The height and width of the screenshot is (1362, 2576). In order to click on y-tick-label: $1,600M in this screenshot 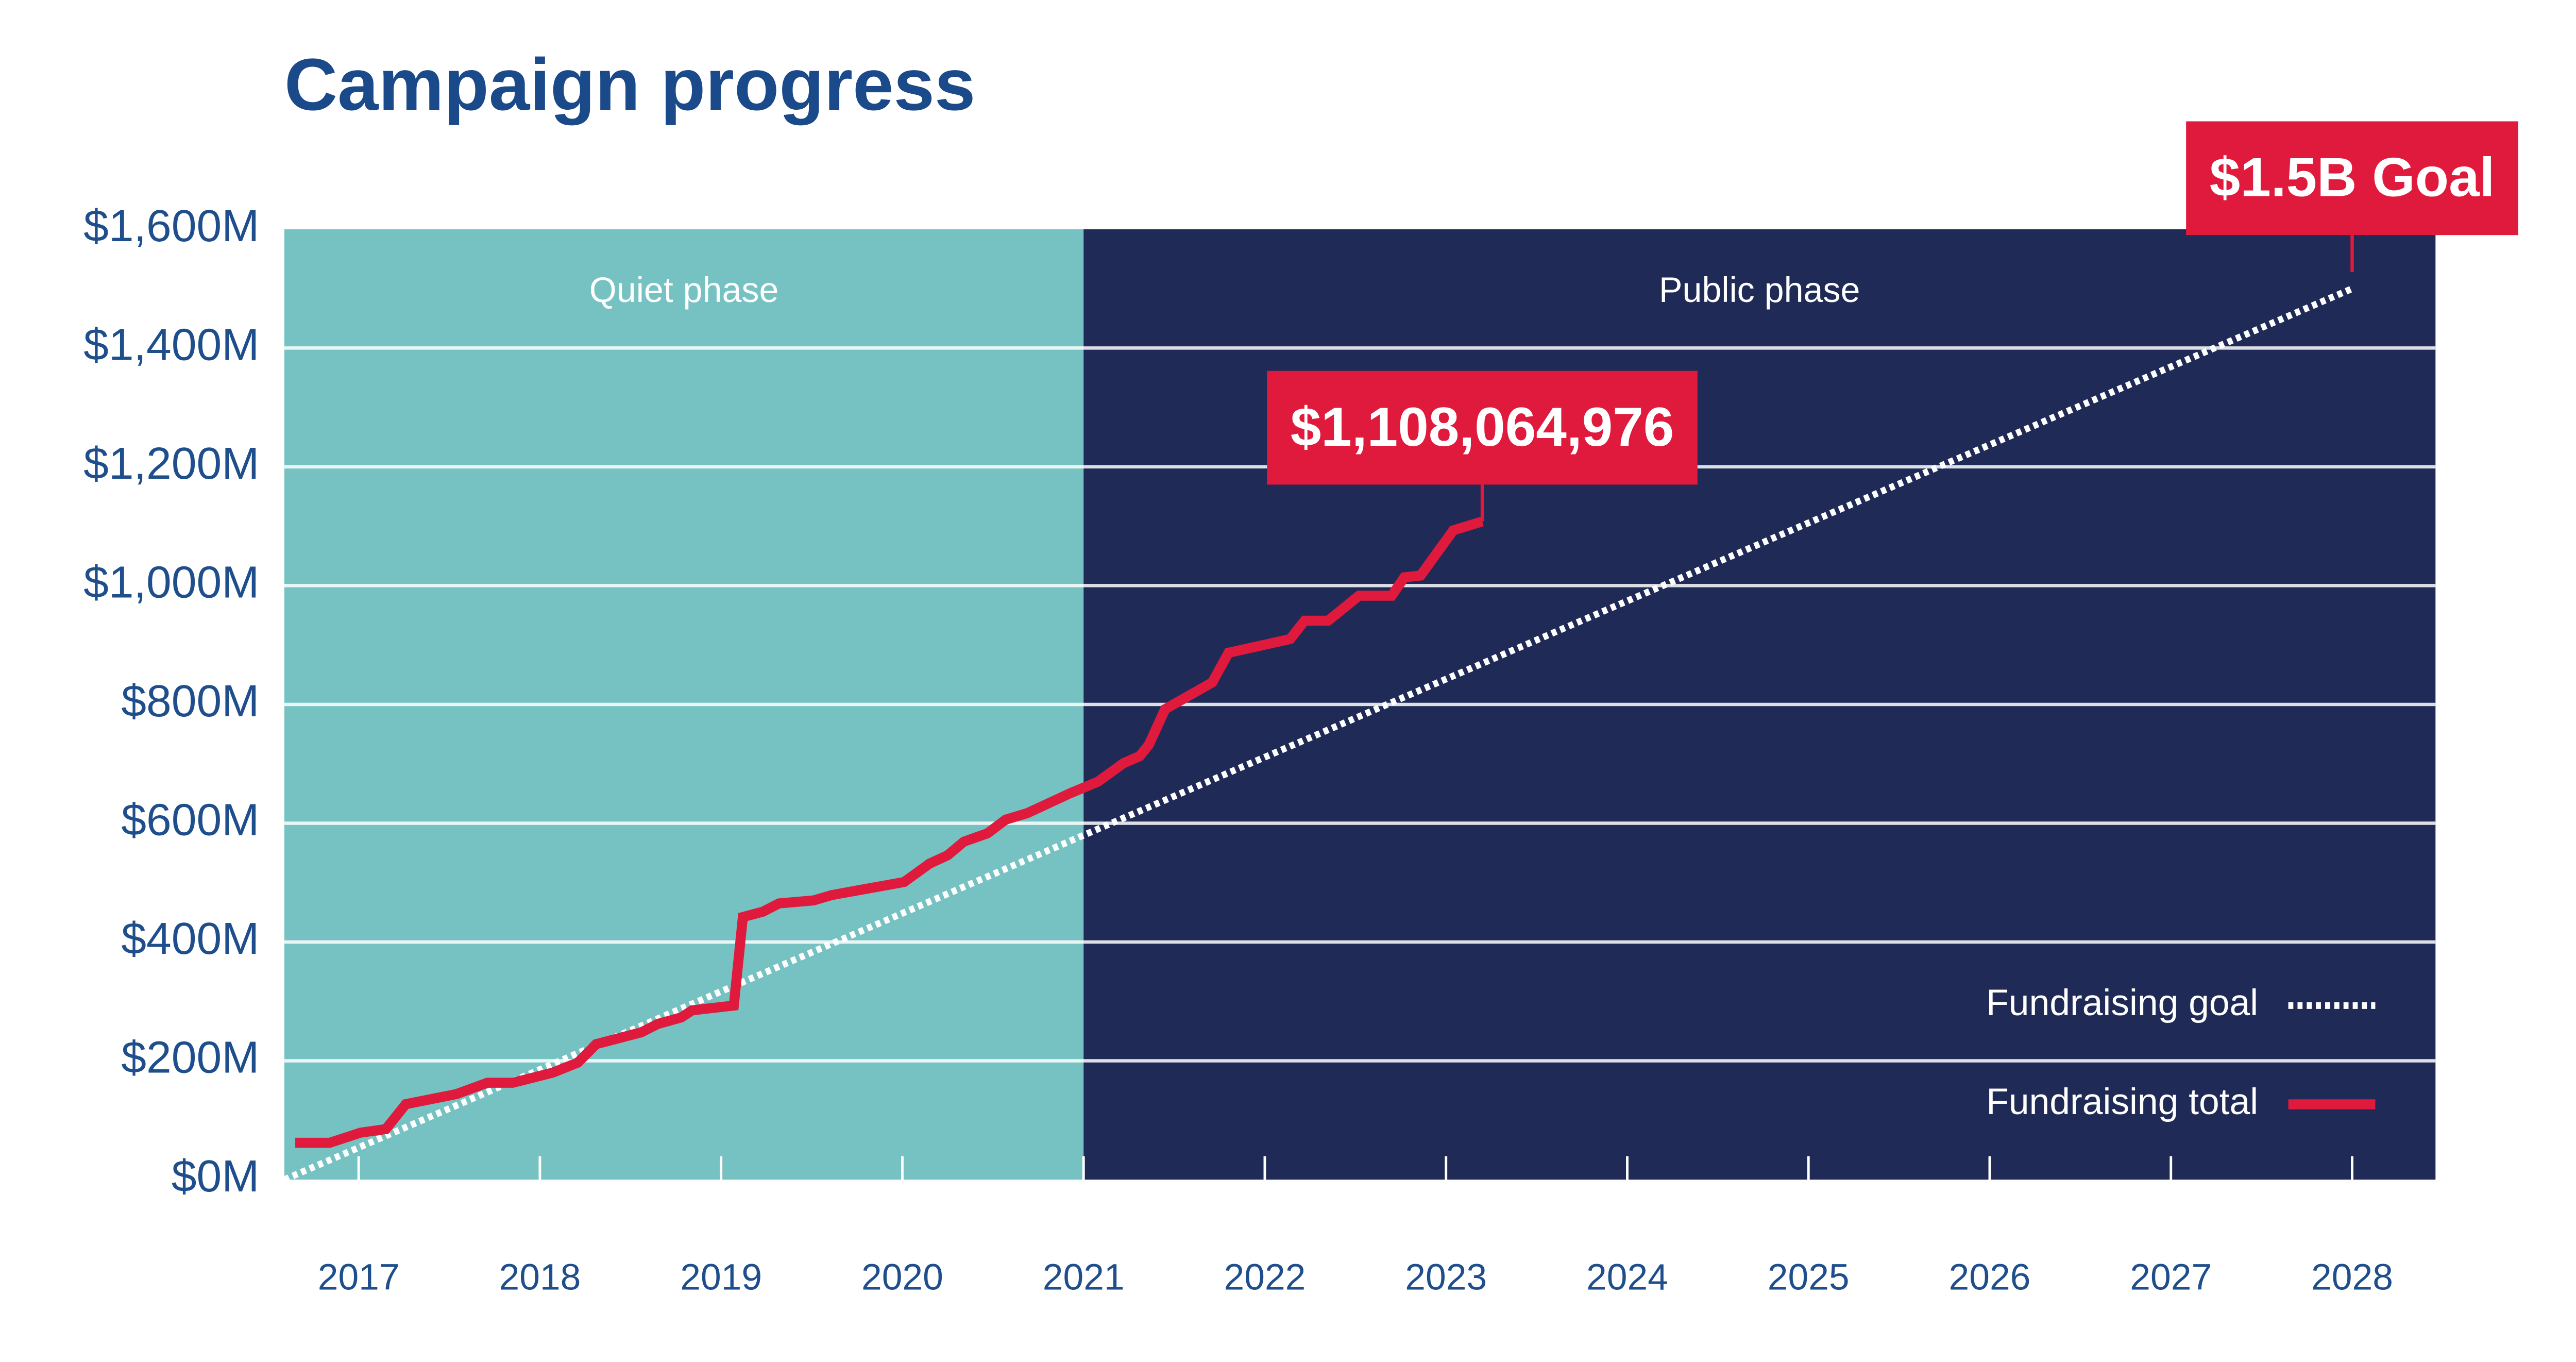, I will do `click(171, 226)`.